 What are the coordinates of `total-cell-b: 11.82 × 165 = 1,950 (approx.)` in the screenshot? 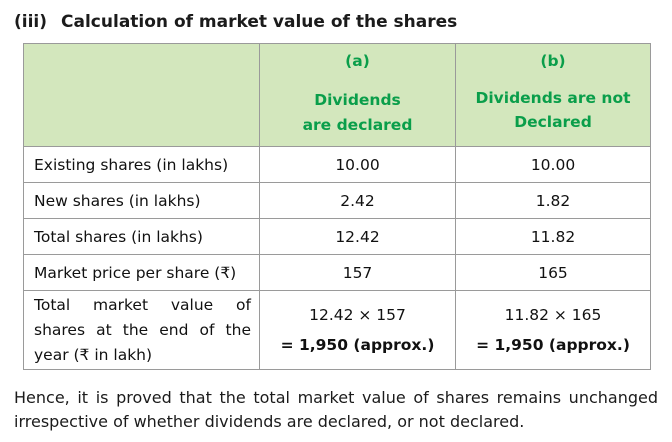 It's located at (553, 330).